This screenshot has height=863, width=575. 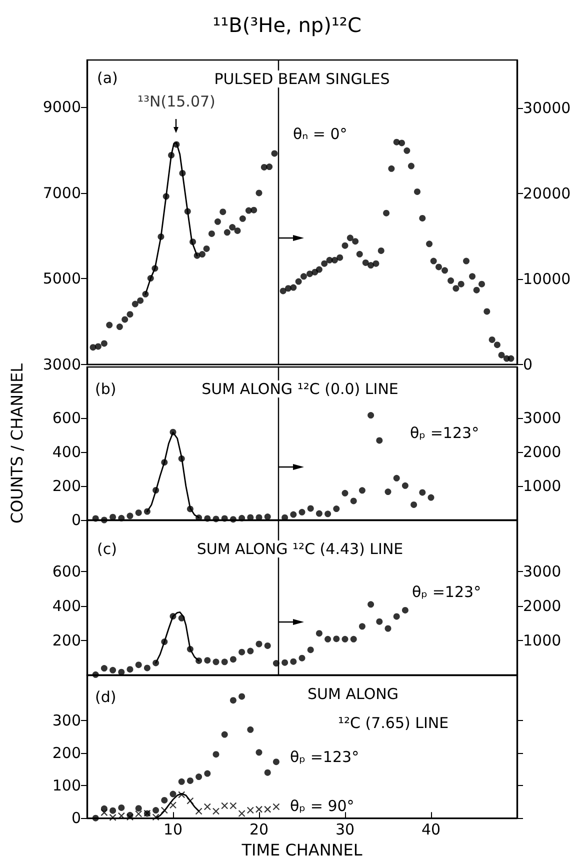 I want to click on y-tick-label: 5000, so click(x=61, y=279).